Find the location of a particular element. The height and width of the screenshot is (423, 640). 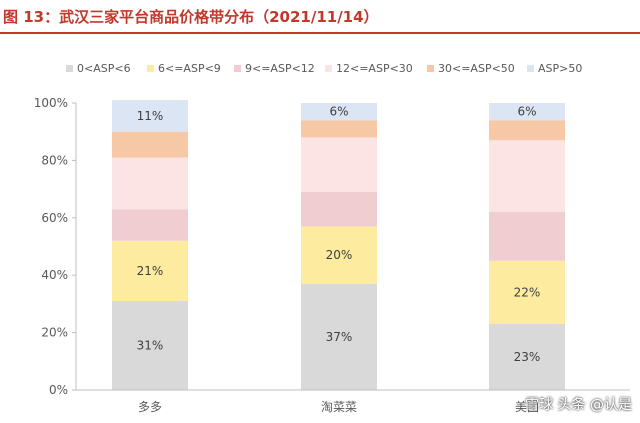

data-label: 22% is located at coordinates (527, 292).